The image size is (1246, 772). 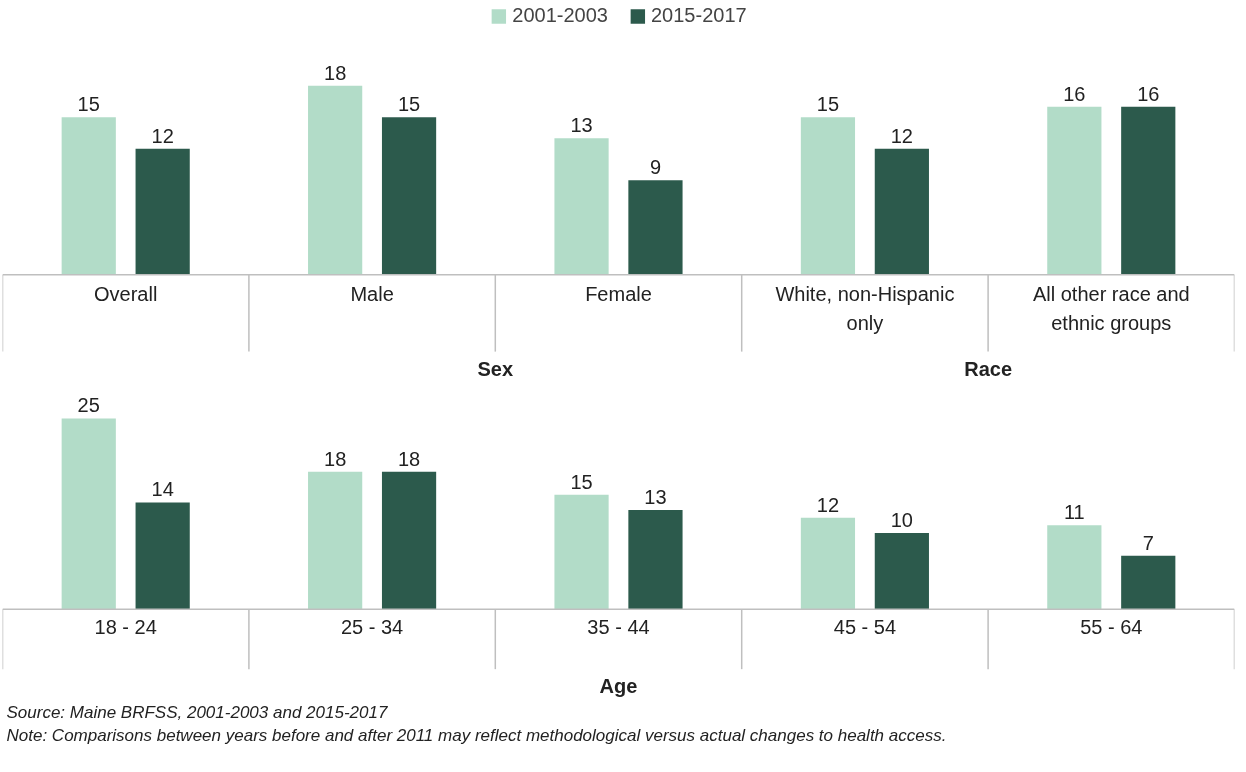 What do you see at coordinates (495, 369) in the screenshot?
I see `text: Sex` at bounding box center [495, 369].